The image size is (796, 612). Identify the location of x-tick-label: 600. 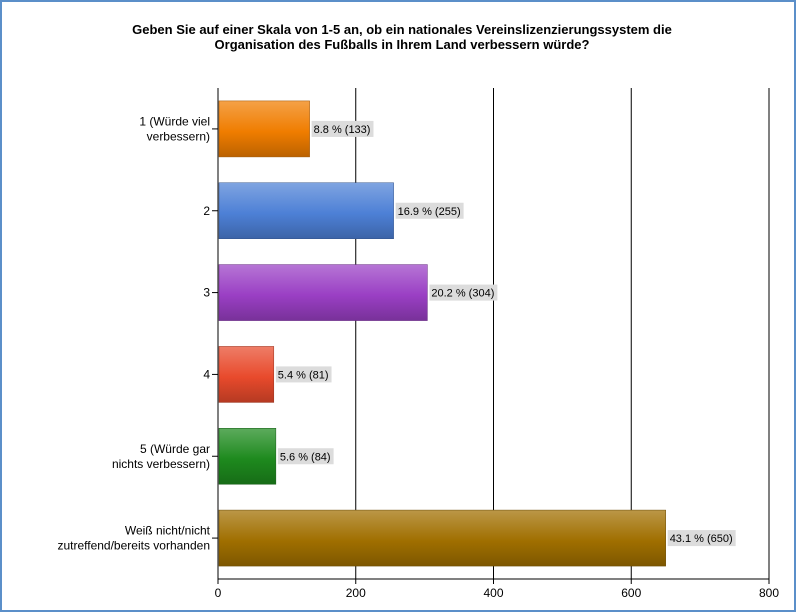
(631, 593).